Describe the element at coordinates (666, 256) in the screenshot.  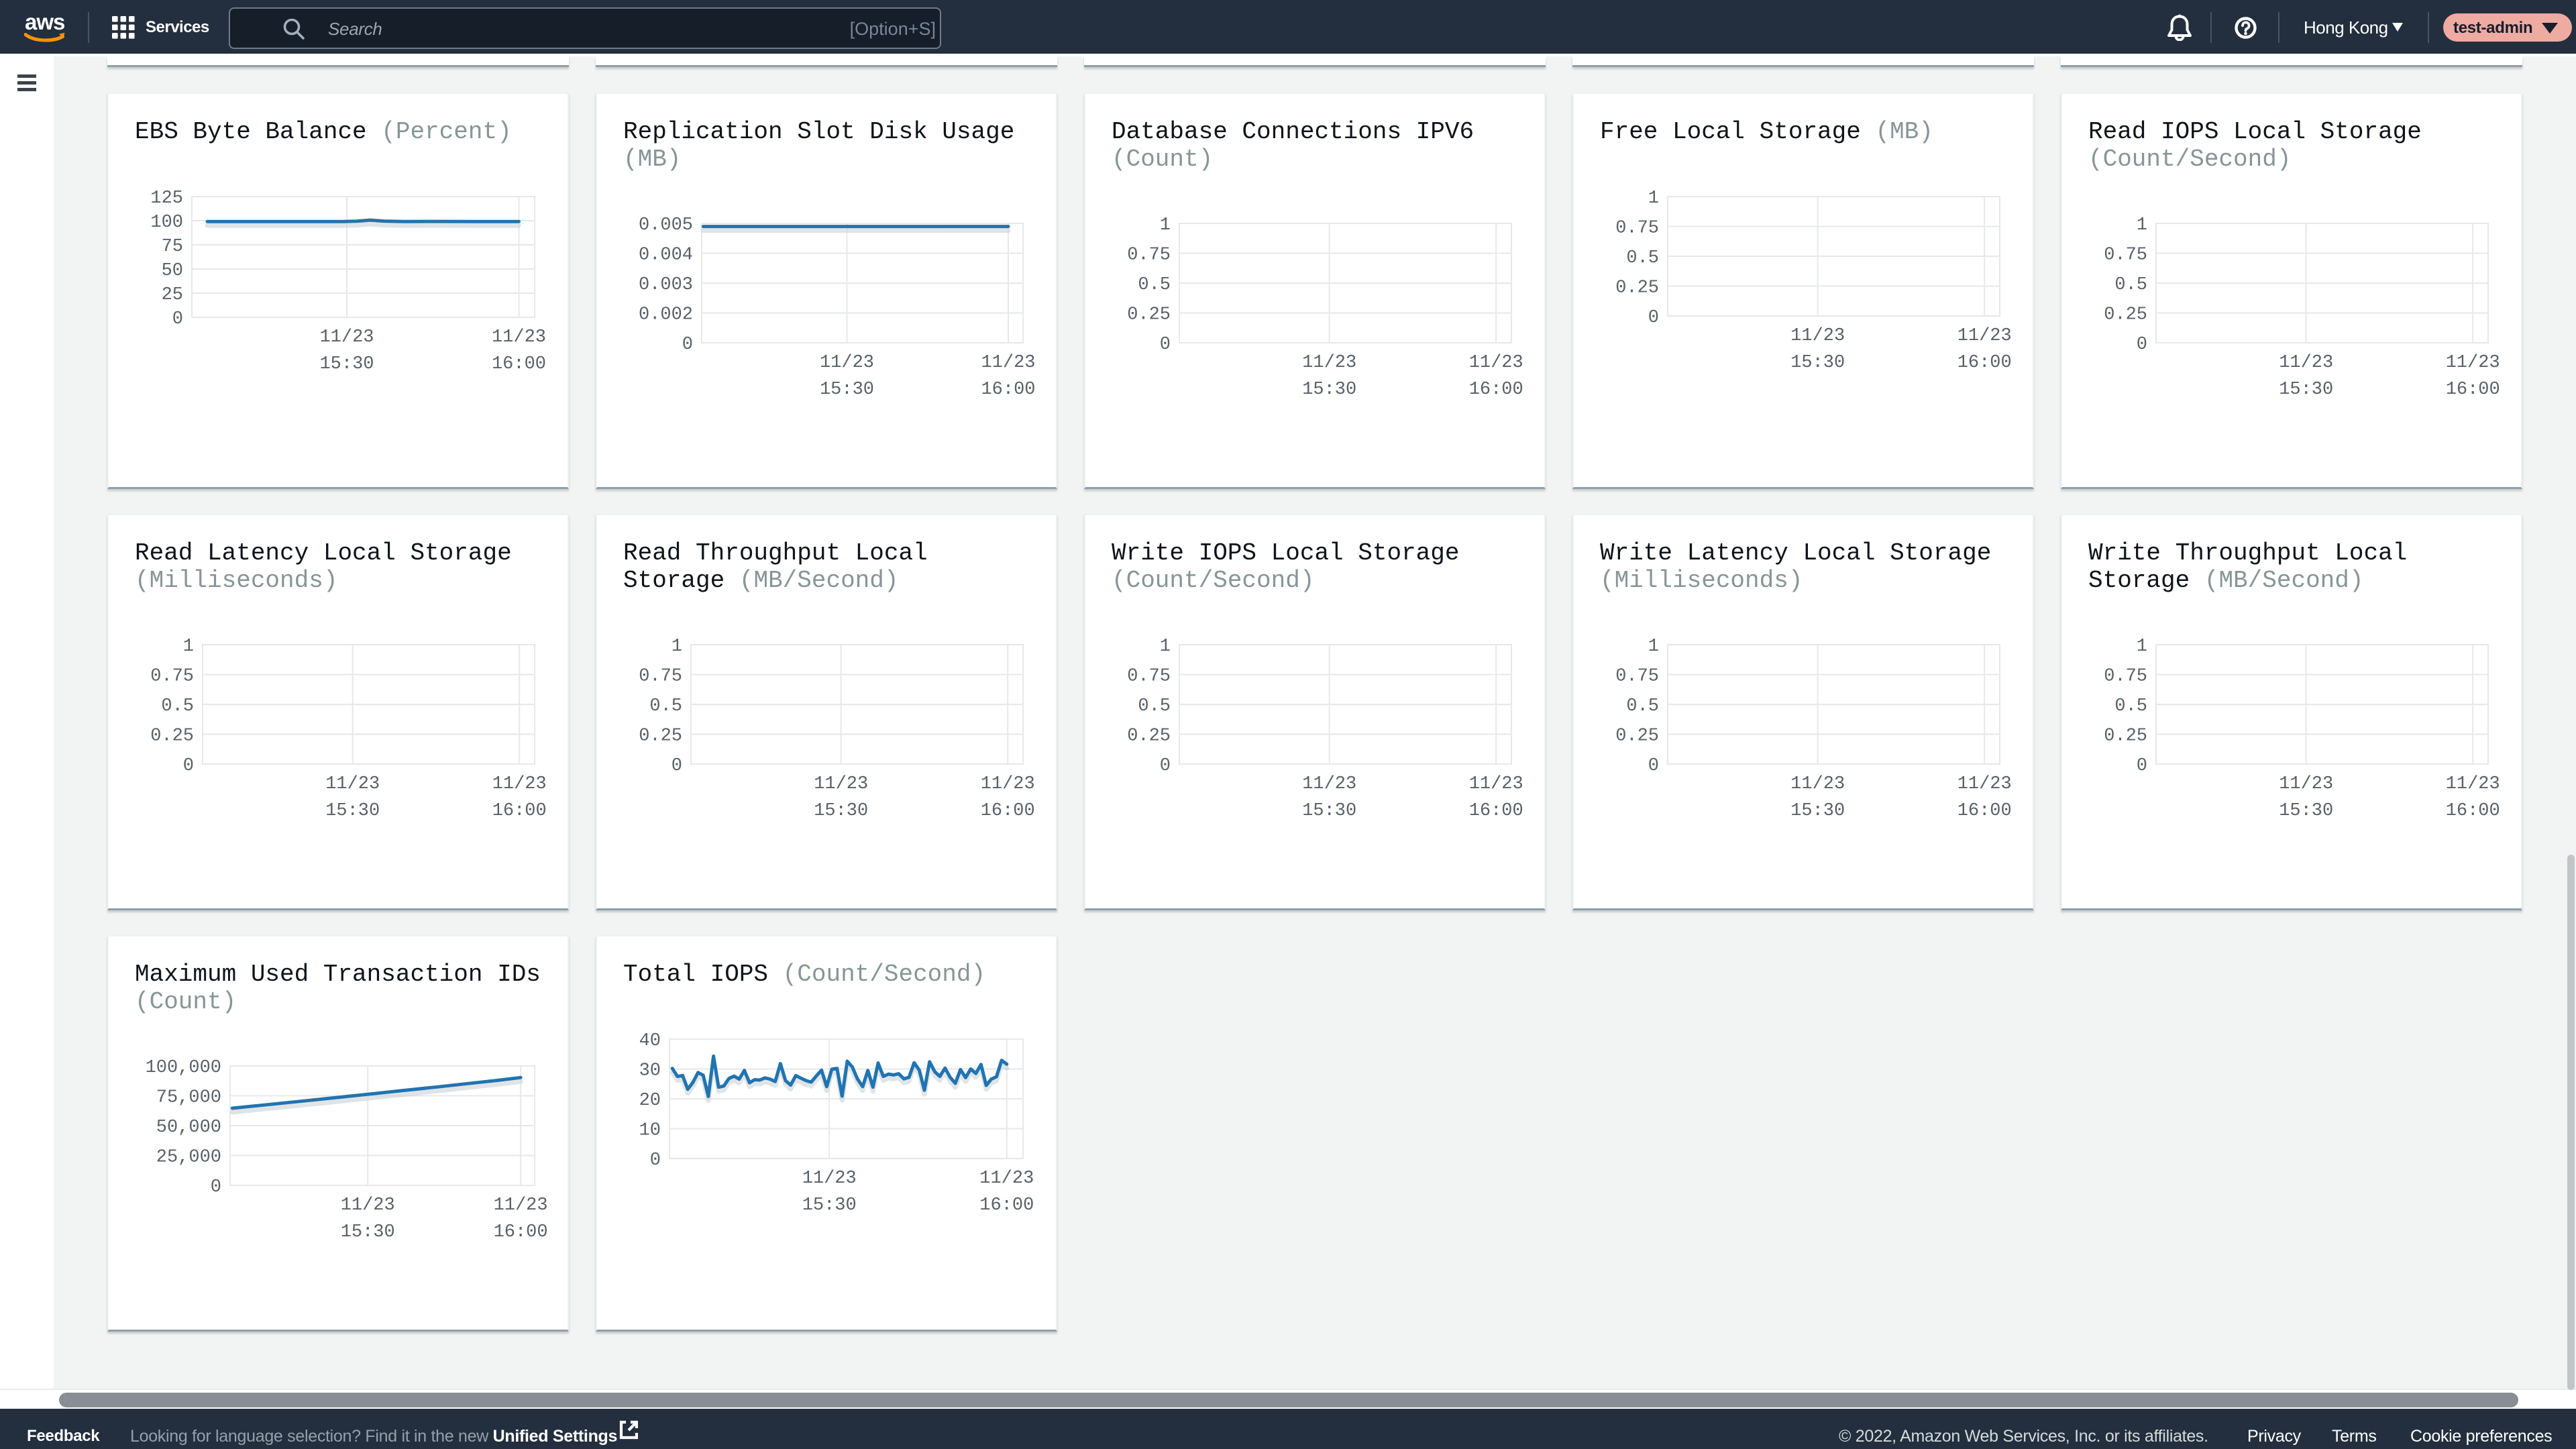
I see `svg-text: 0.004` at that location.